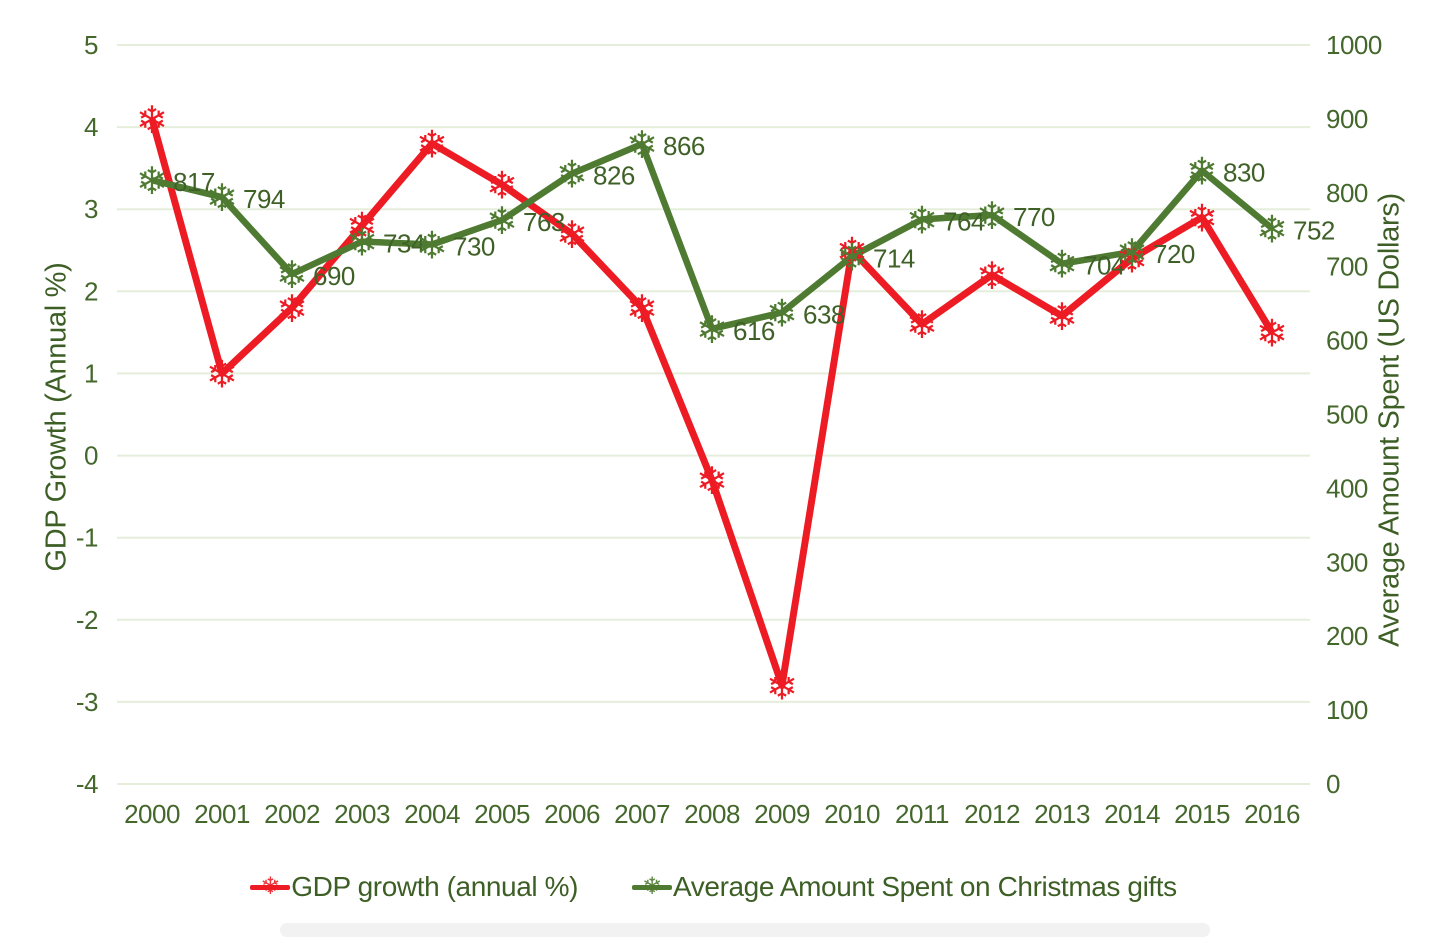 The height and width of the screenshot is (937, 1440). Describe the element at coordinates (544, 222) in the screenshot. I see `spending-value-label: 763` at that location.